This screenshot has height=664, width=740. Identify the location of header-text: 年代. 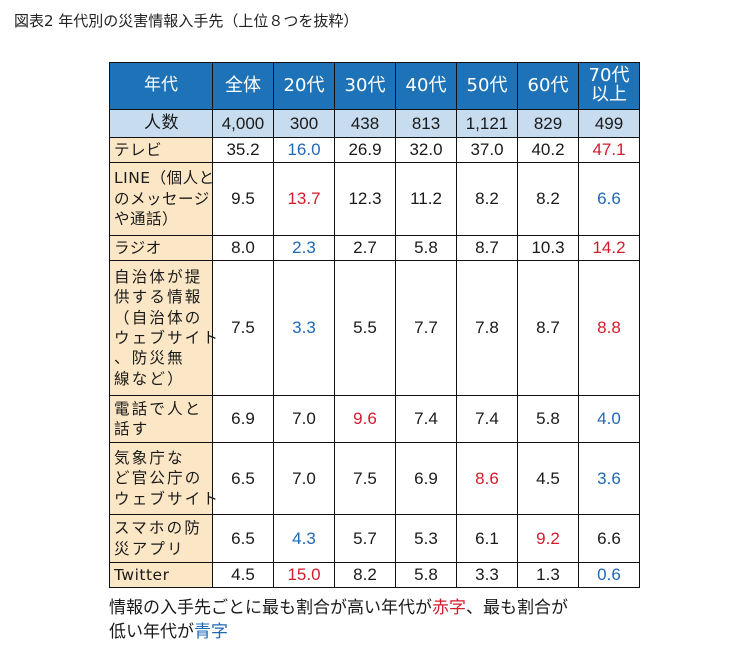
(161, 85).